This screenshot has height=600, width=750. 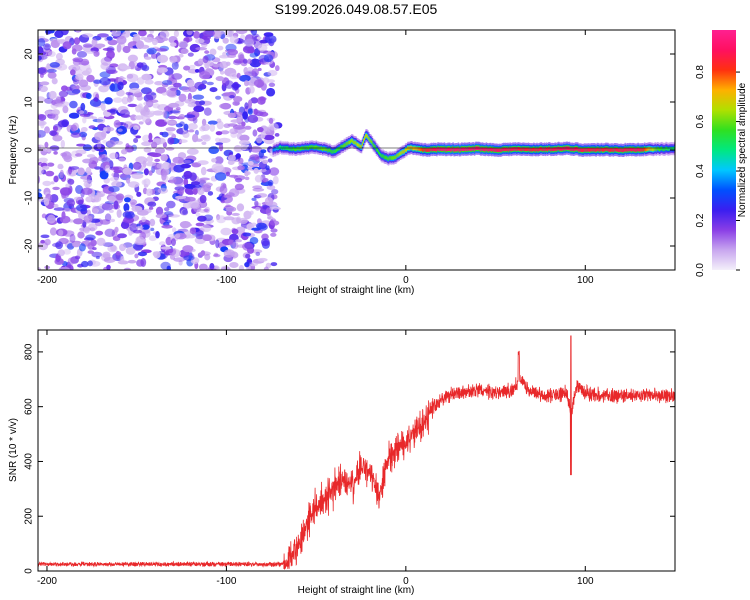 What do you see at coordinates (700, 220) in the screenshot?
I see `colorbar-tick-label: 0.2` at bounding box center [700, 220].